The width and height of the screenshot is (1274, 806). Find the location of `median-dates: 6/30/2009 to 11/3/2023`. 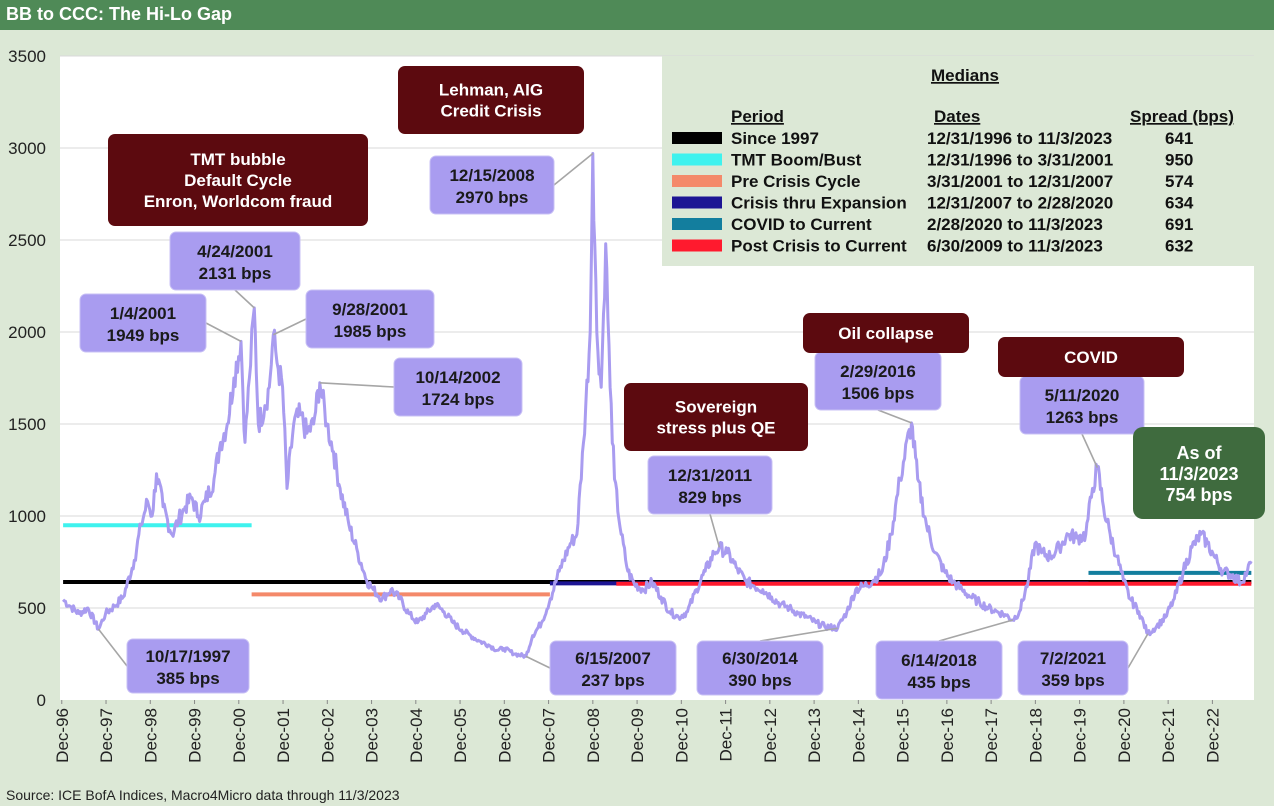

median-dates: 6/30/2009 to 11/3/2023 is located at coordinates (1015, 246).